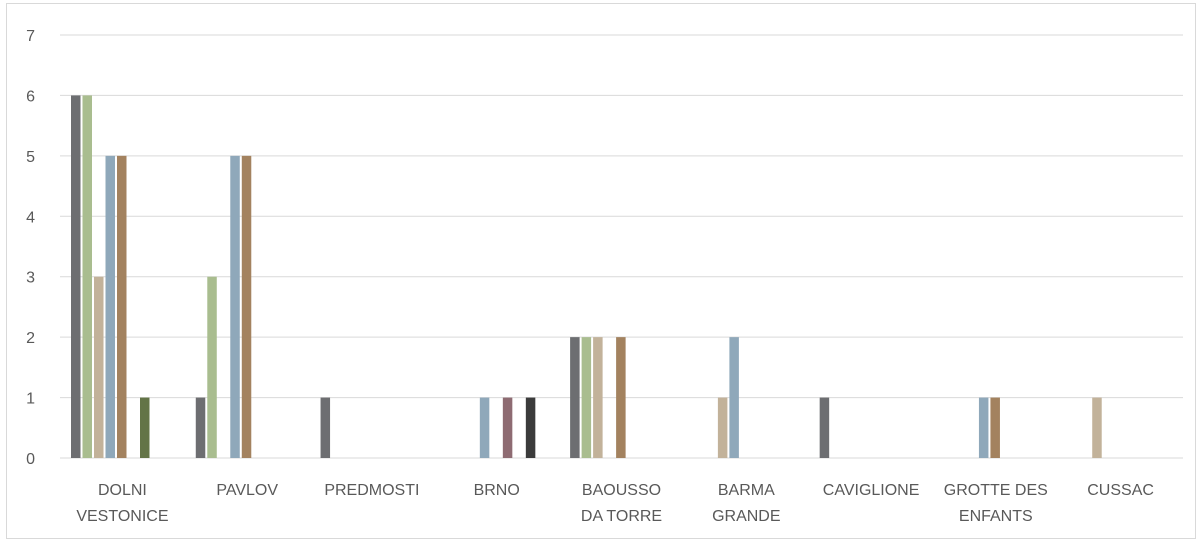 The image size is (1200, 541). Describe the element at coordinates (824, 427) in the screenshot. I see `bar-cat6-series0` at that location.